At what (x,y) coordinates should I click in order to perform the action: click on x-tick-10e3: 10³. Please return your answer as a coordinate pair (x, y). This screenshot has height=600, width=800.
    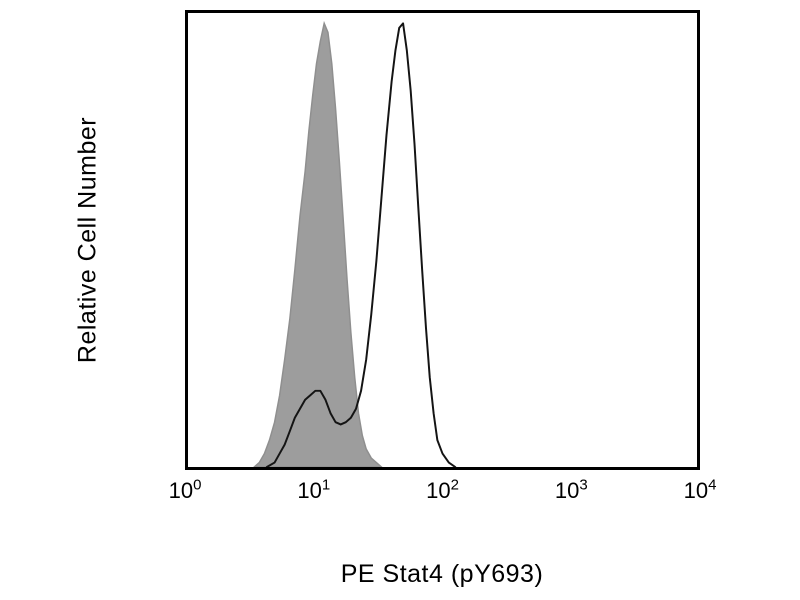
    Looking at the image, I should click on (571, 489).